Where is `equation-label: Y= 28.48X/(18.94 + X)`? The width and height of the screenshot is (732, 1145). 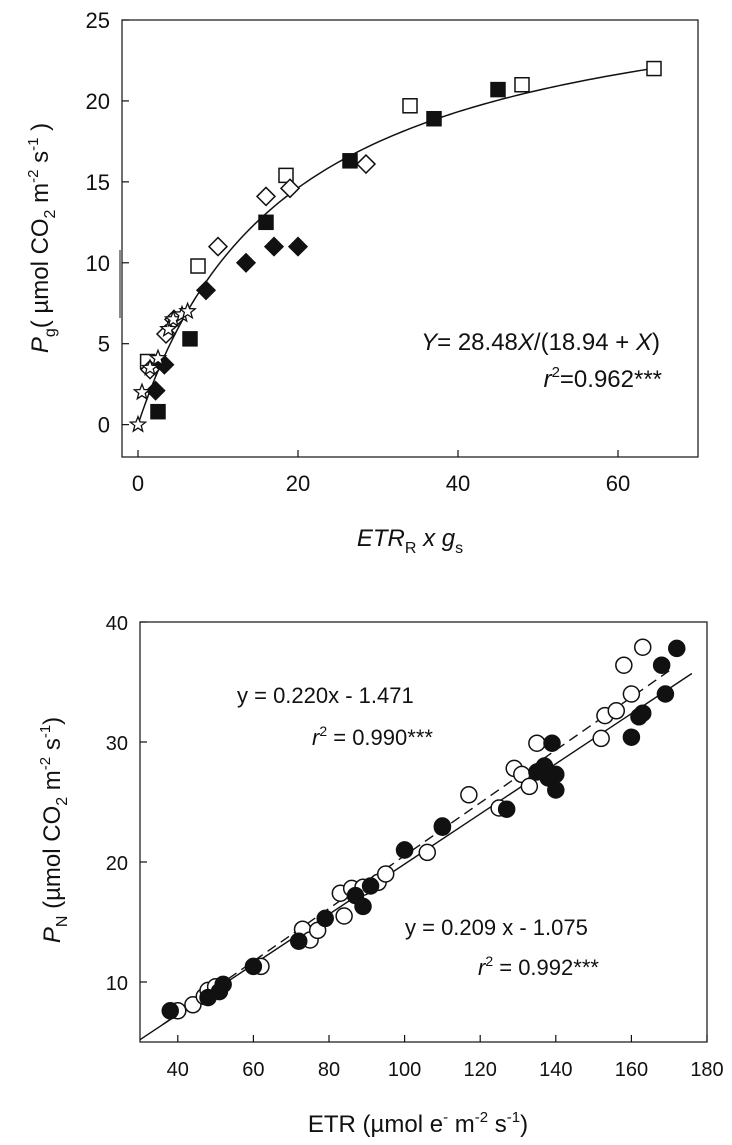
equation-label: Y= 28.48X/(18.94 + X) is located at coordinates (540, 342).